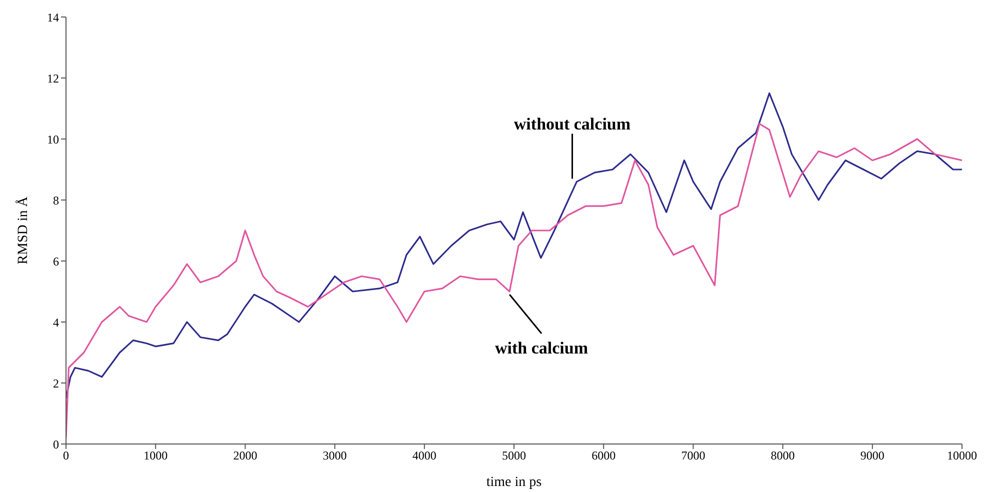 This screenshot has height=492, width=988. Describe the element at coordinates (572, 124) in the screenshot. I see `annotation: without calcium` at that location.